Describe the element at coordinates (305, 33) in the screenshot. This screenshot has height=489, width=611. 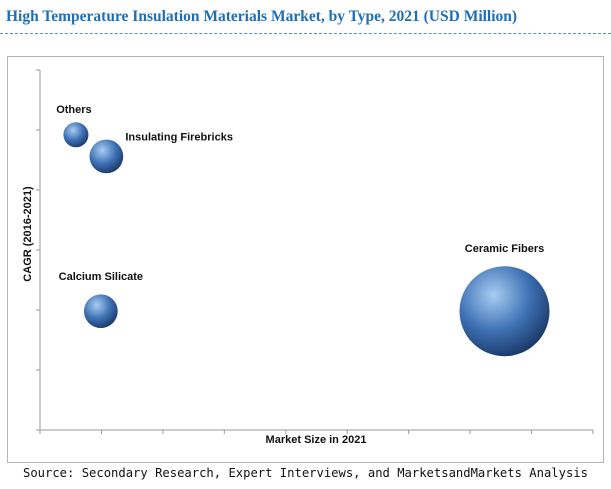
I see `title-divider` at that location.